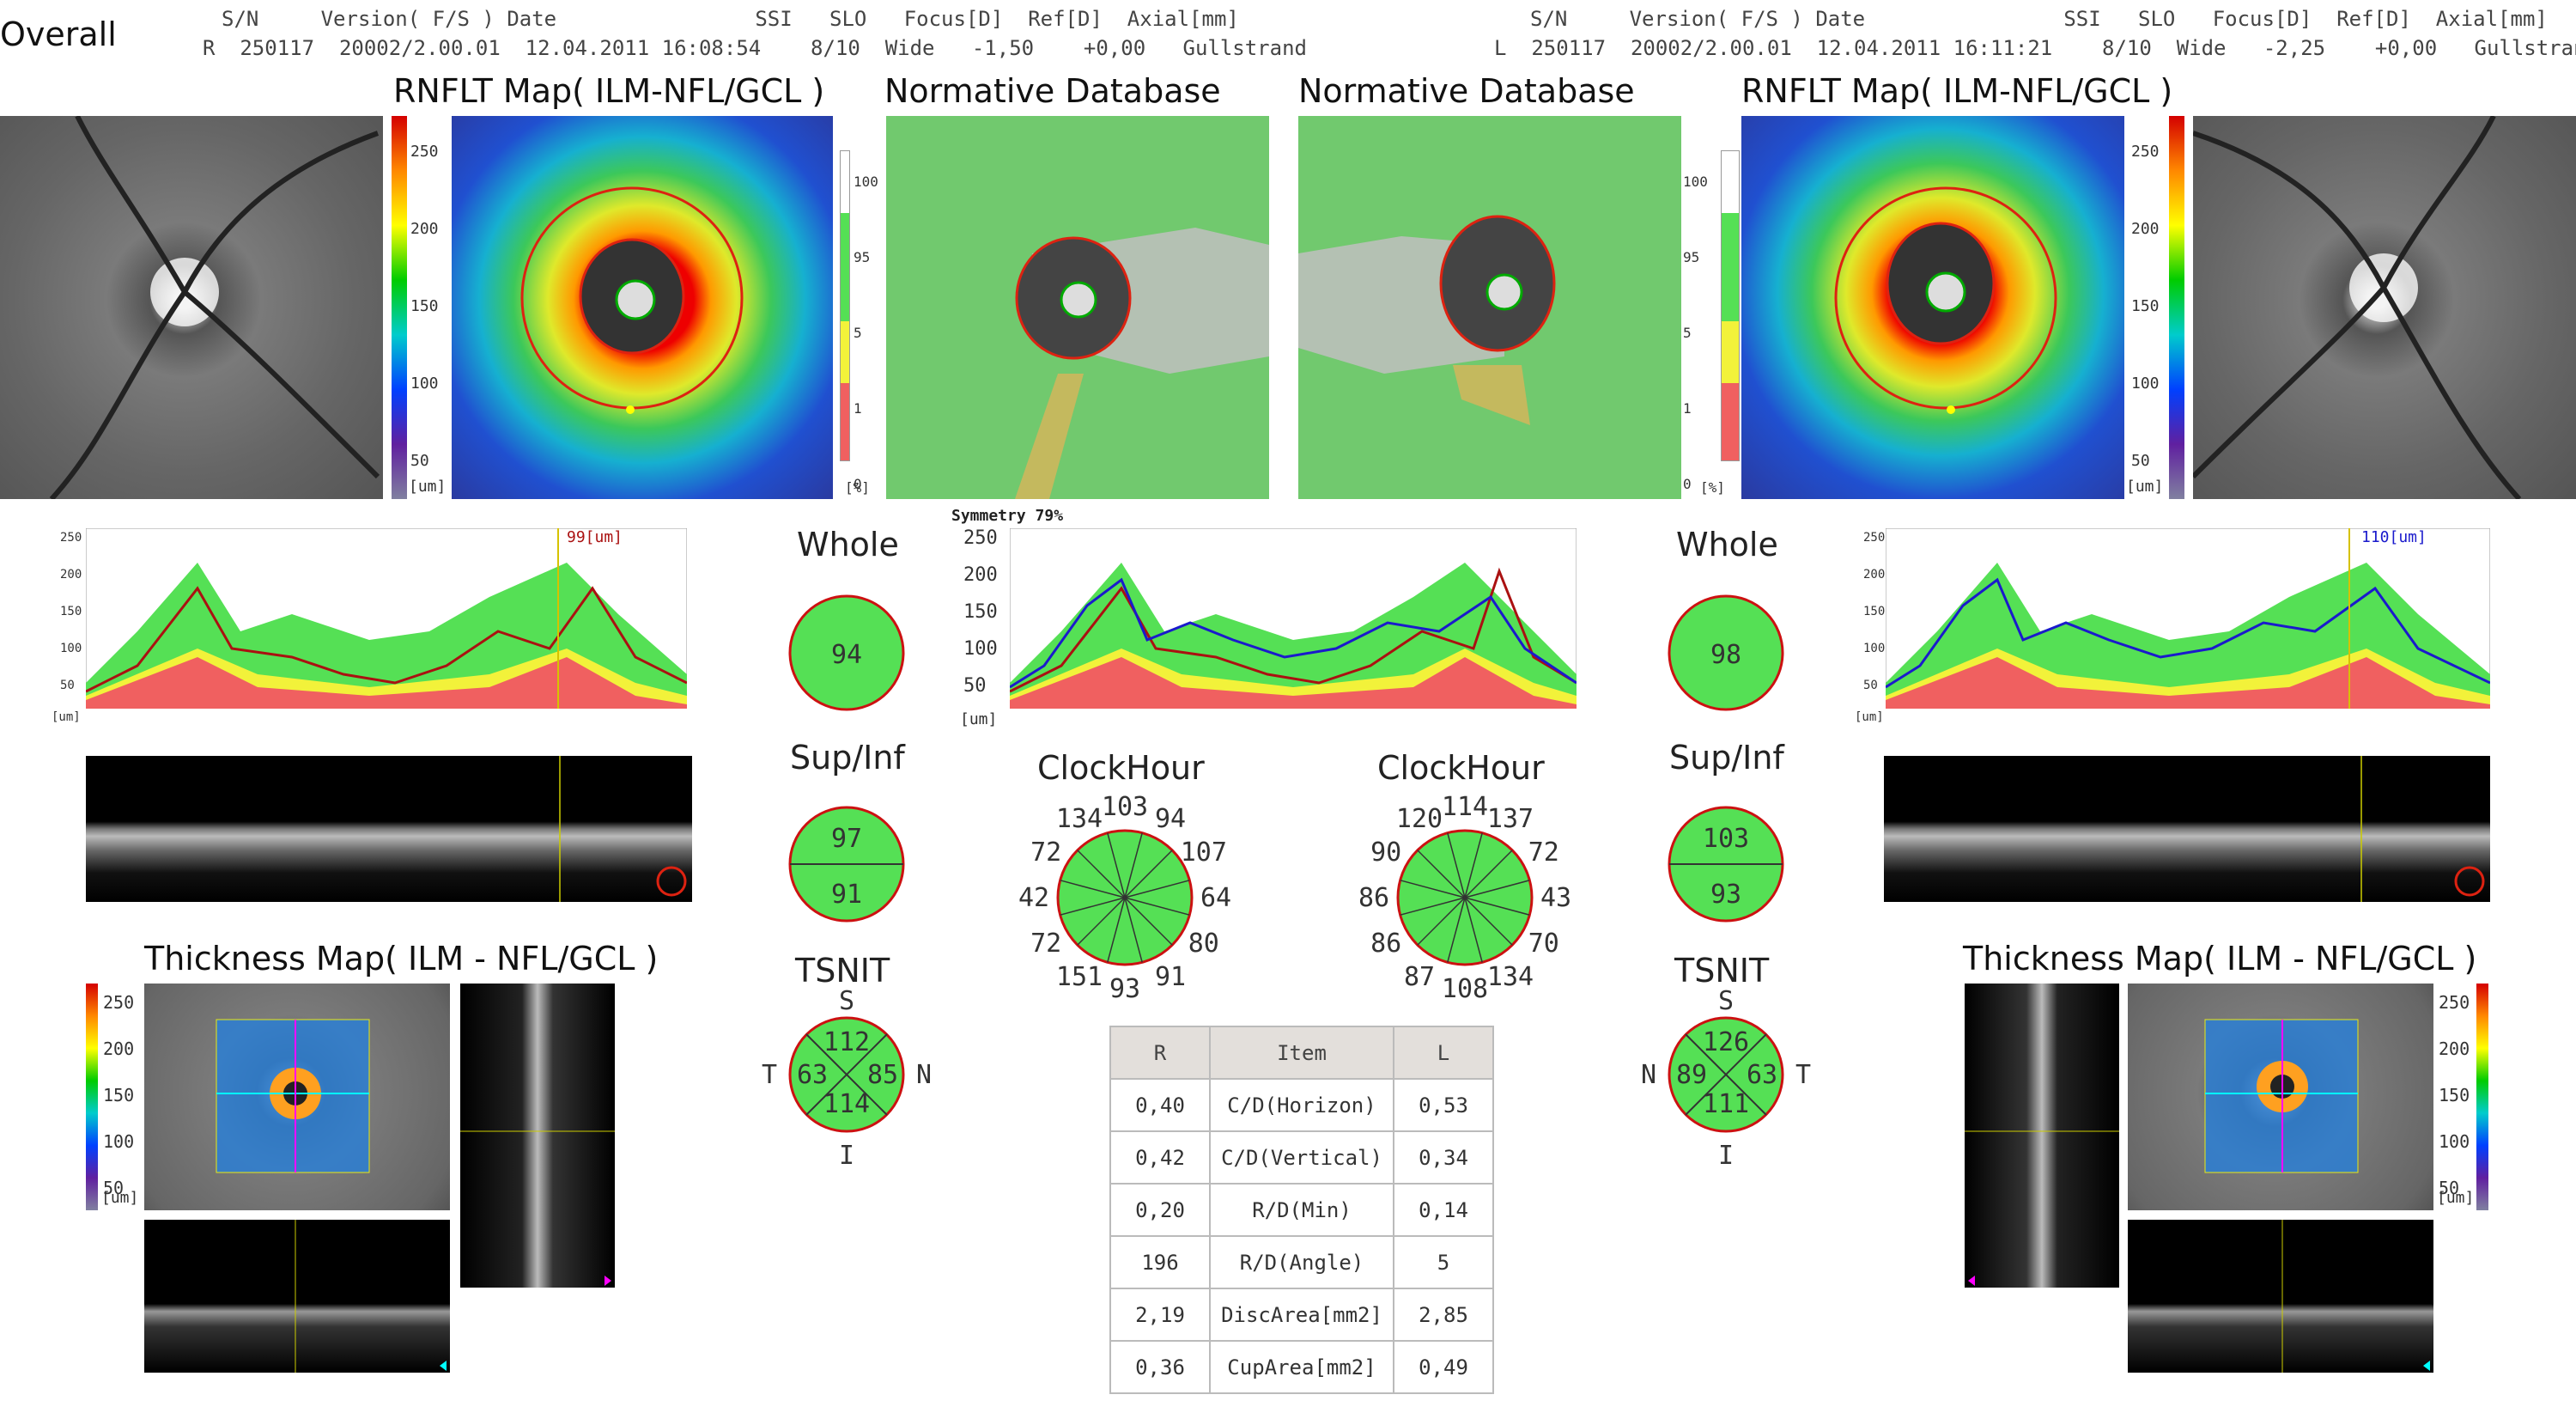 This screenshot has height=1413, width=2576. I want to click on combined-graph-yticks: 250 200 150 100 50, so click(980, 612).